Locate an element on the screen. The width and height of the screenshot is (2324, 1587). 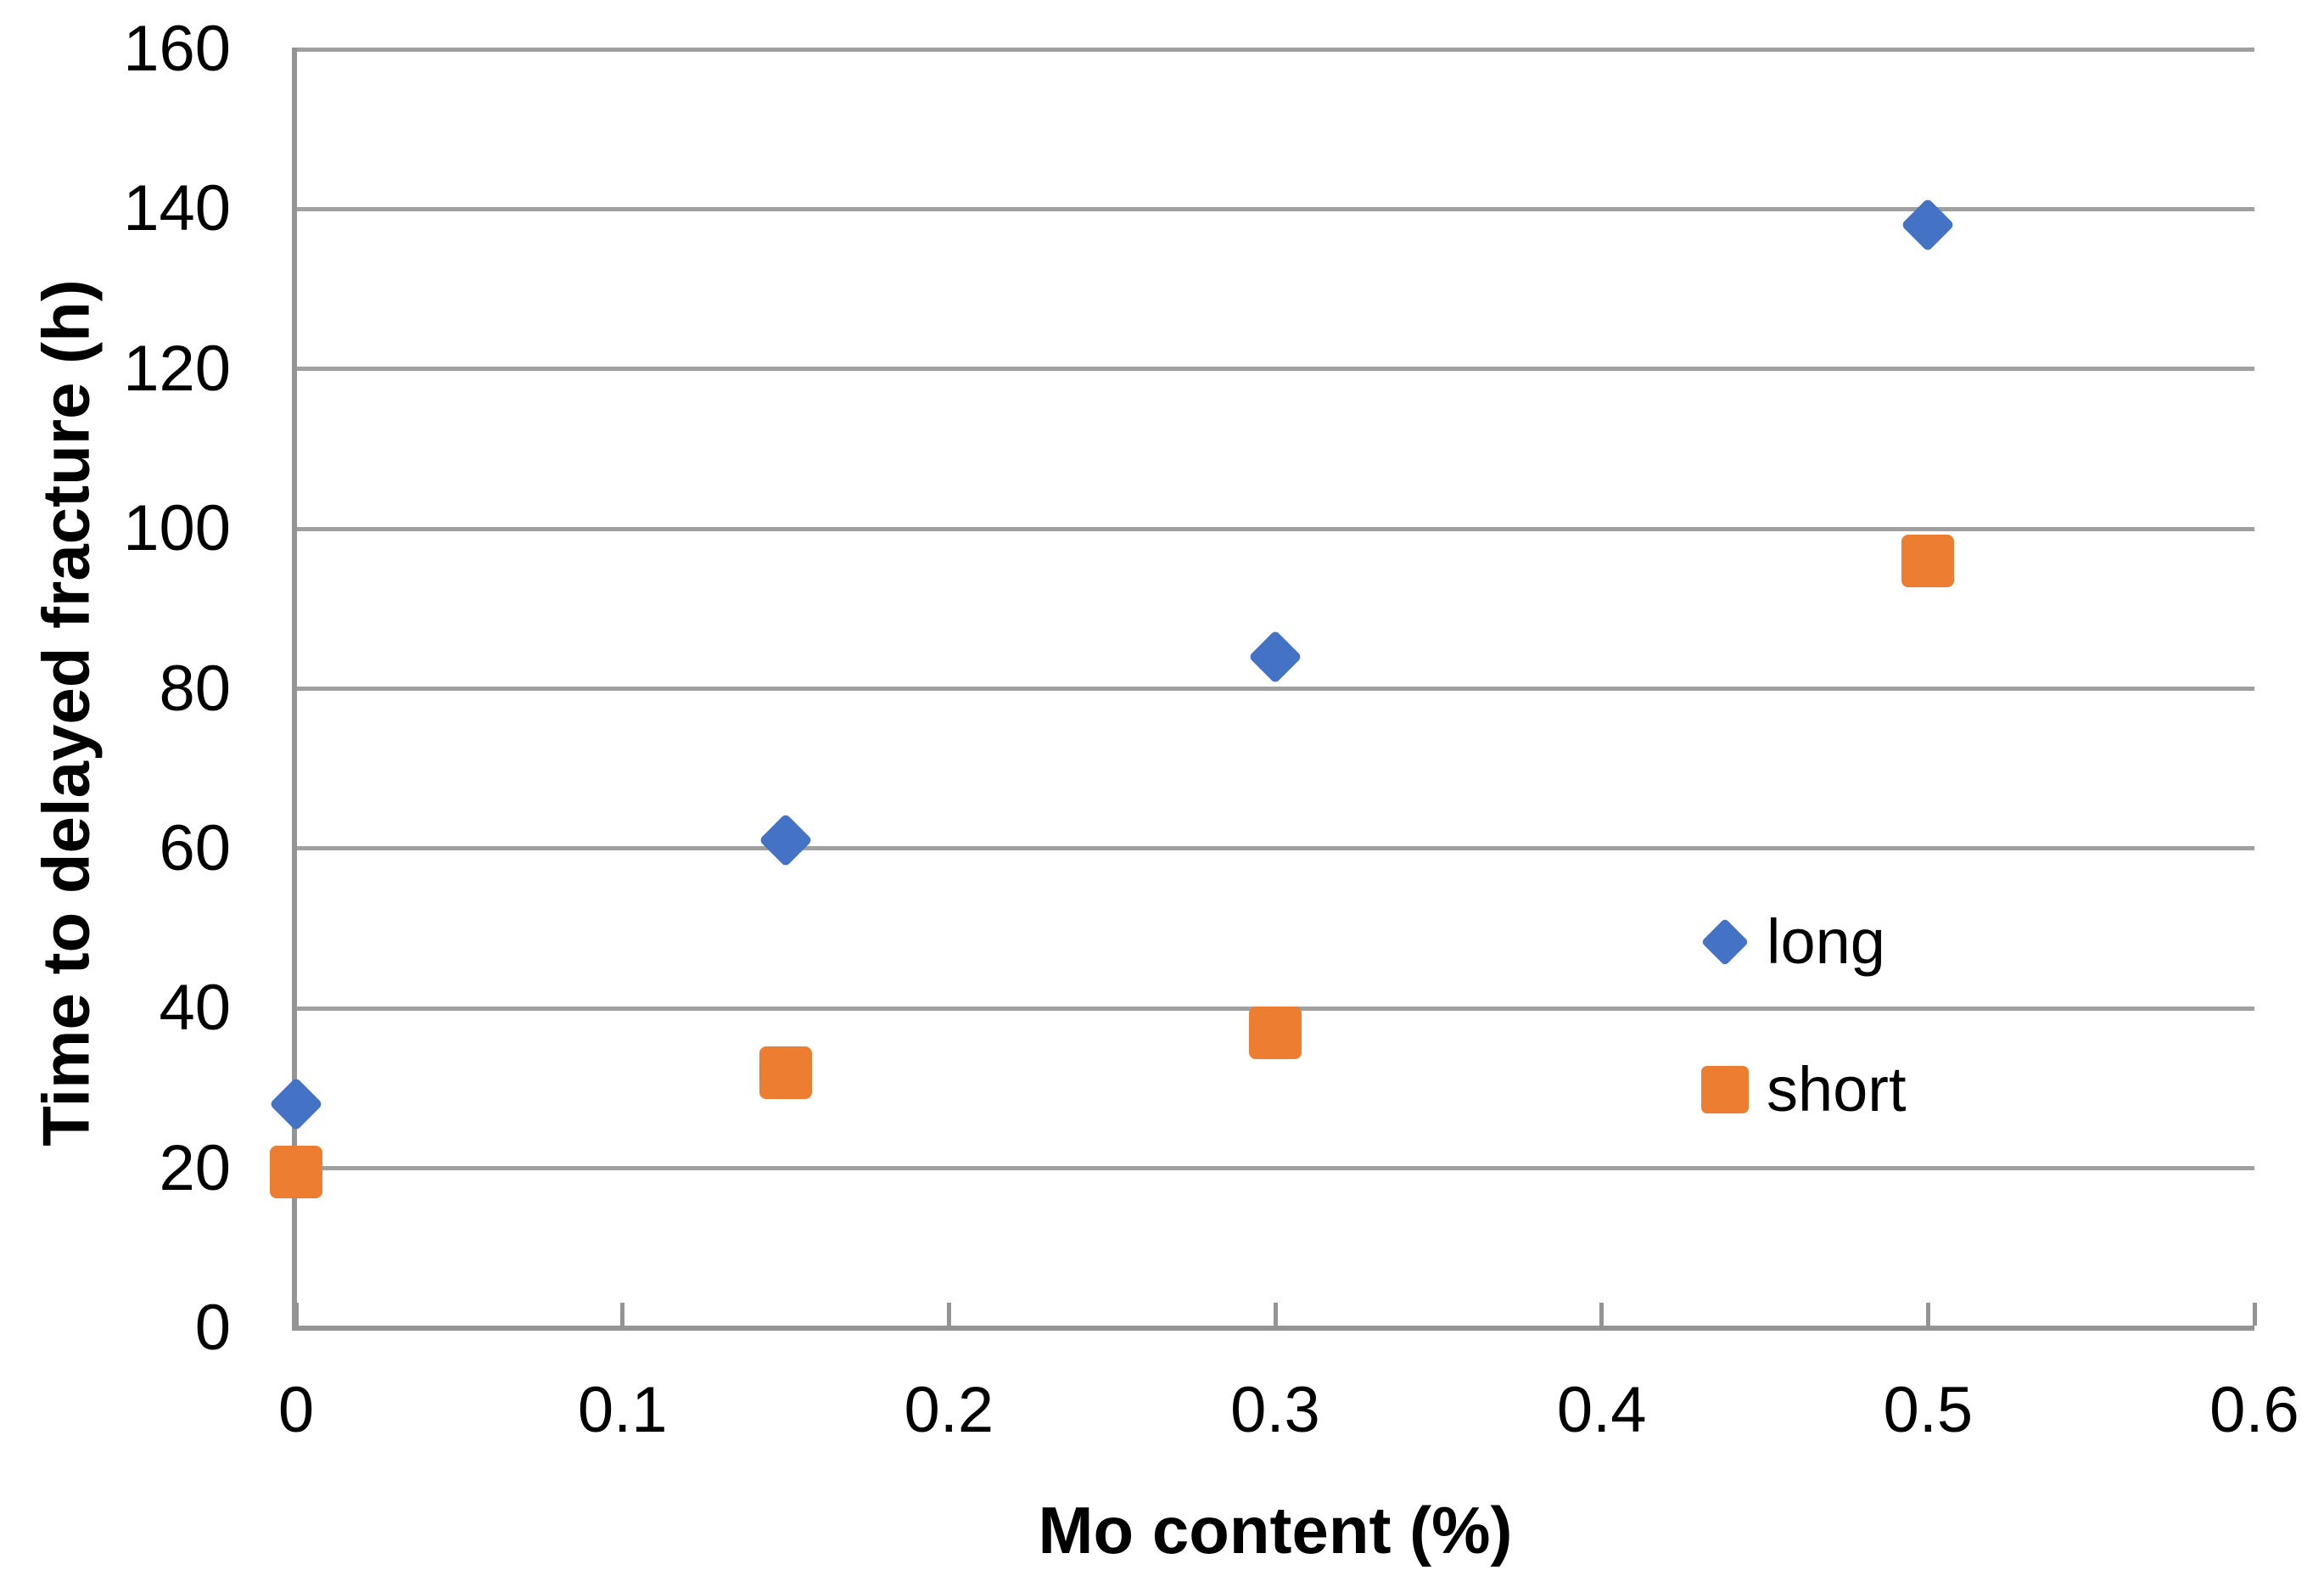
diamond-marker-icon is located at coordinates (1725, 942).